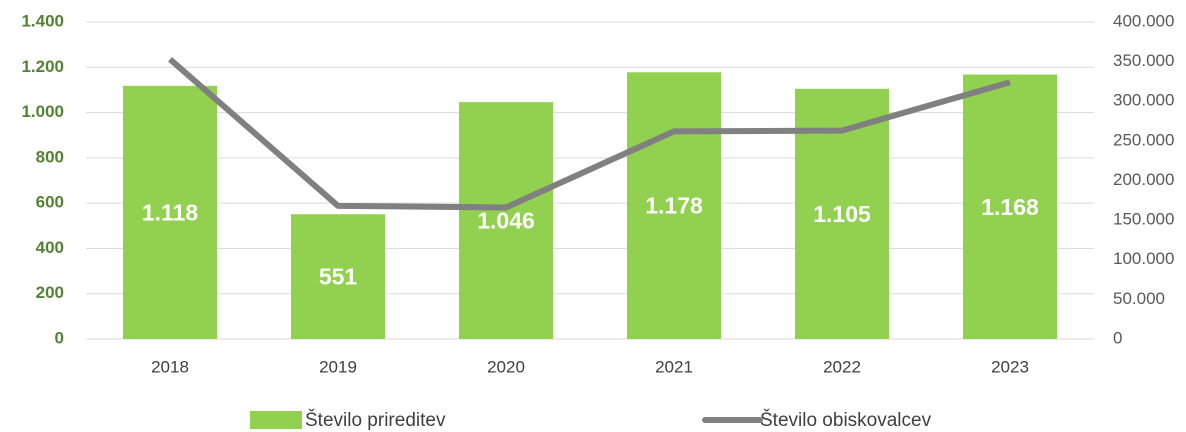  Describe the element at coordinates (42, 111) in the screenshot. I see `y-tick-label: 1.000` at that location.